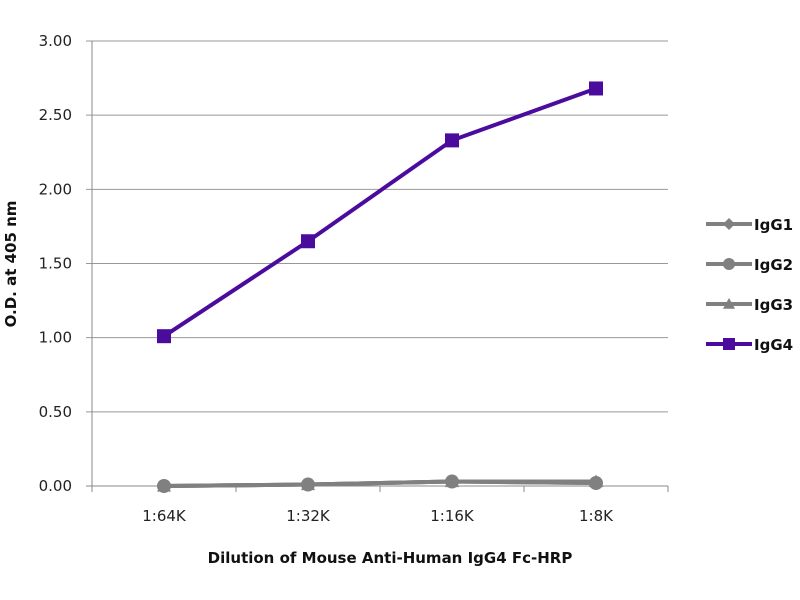  What do you see at coordinates (55, 486) in the screenshot?
I see `y-tick-label: 0.00` at bounding box center [55, 486].